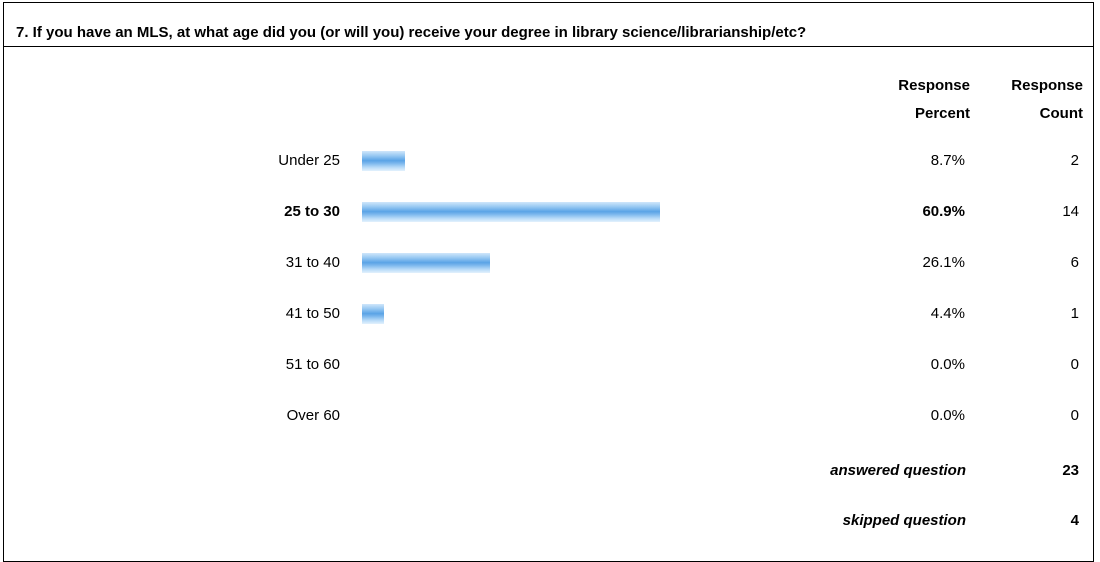 Image resolution: width=1100 pixels, height=562 pixels. What do you see at coordinates (312, 262) in the screenshot?
I see `category-label: 31 to 40` at bounding box center [312, 262].